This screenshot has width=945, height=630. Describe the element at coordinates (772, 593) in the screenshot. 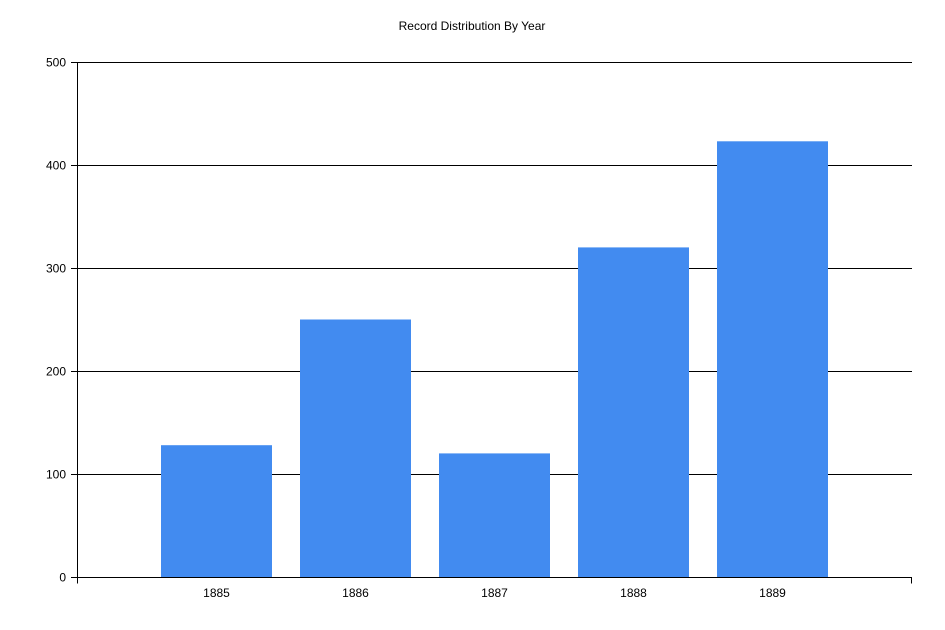

I see `x-tick-label: 1889` at that location.